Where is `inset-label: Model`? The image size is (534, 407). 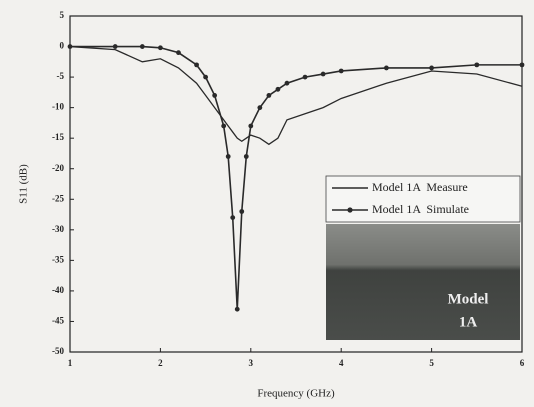
inset-label: Model is located at coordinates (468, 299).